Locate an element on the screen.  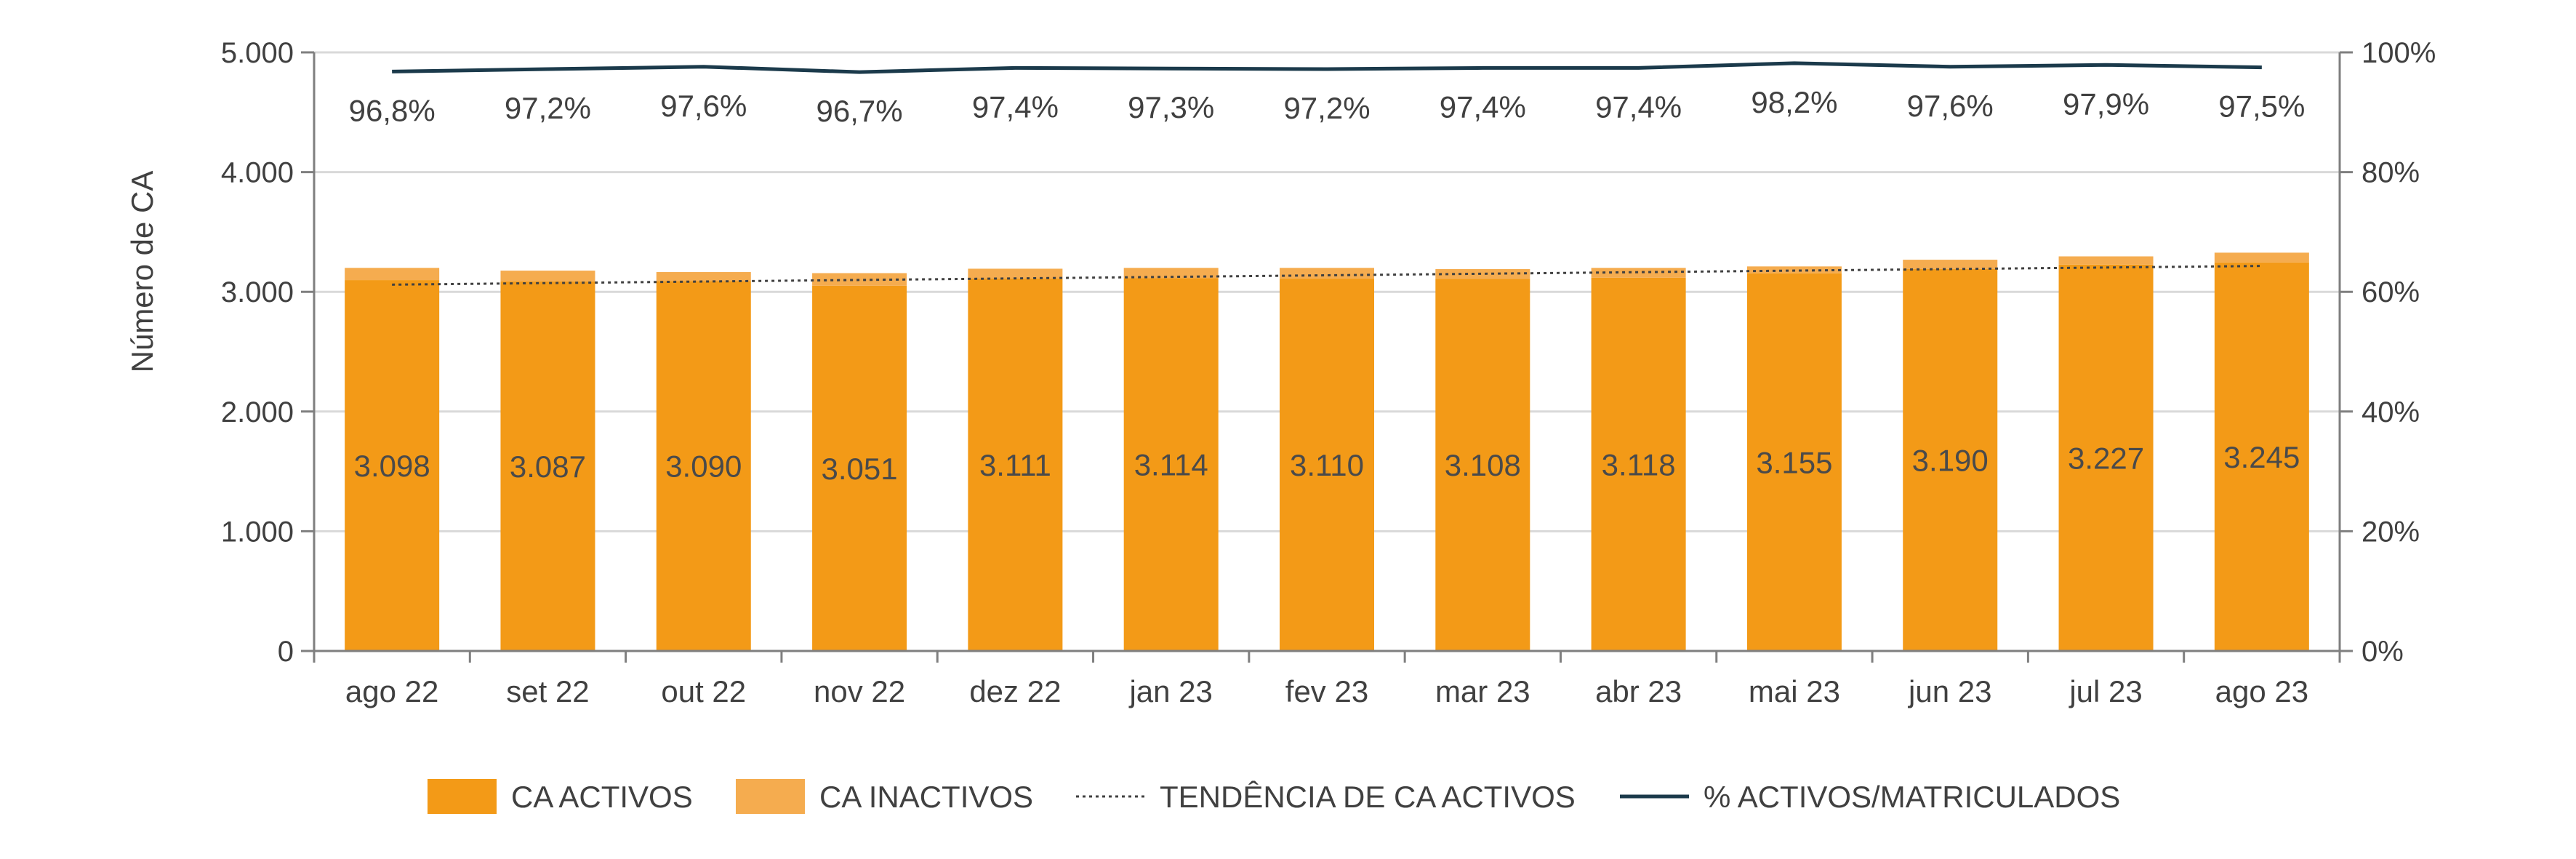
bar-data-label: 3.114 is located at coordinates (1171, 465).